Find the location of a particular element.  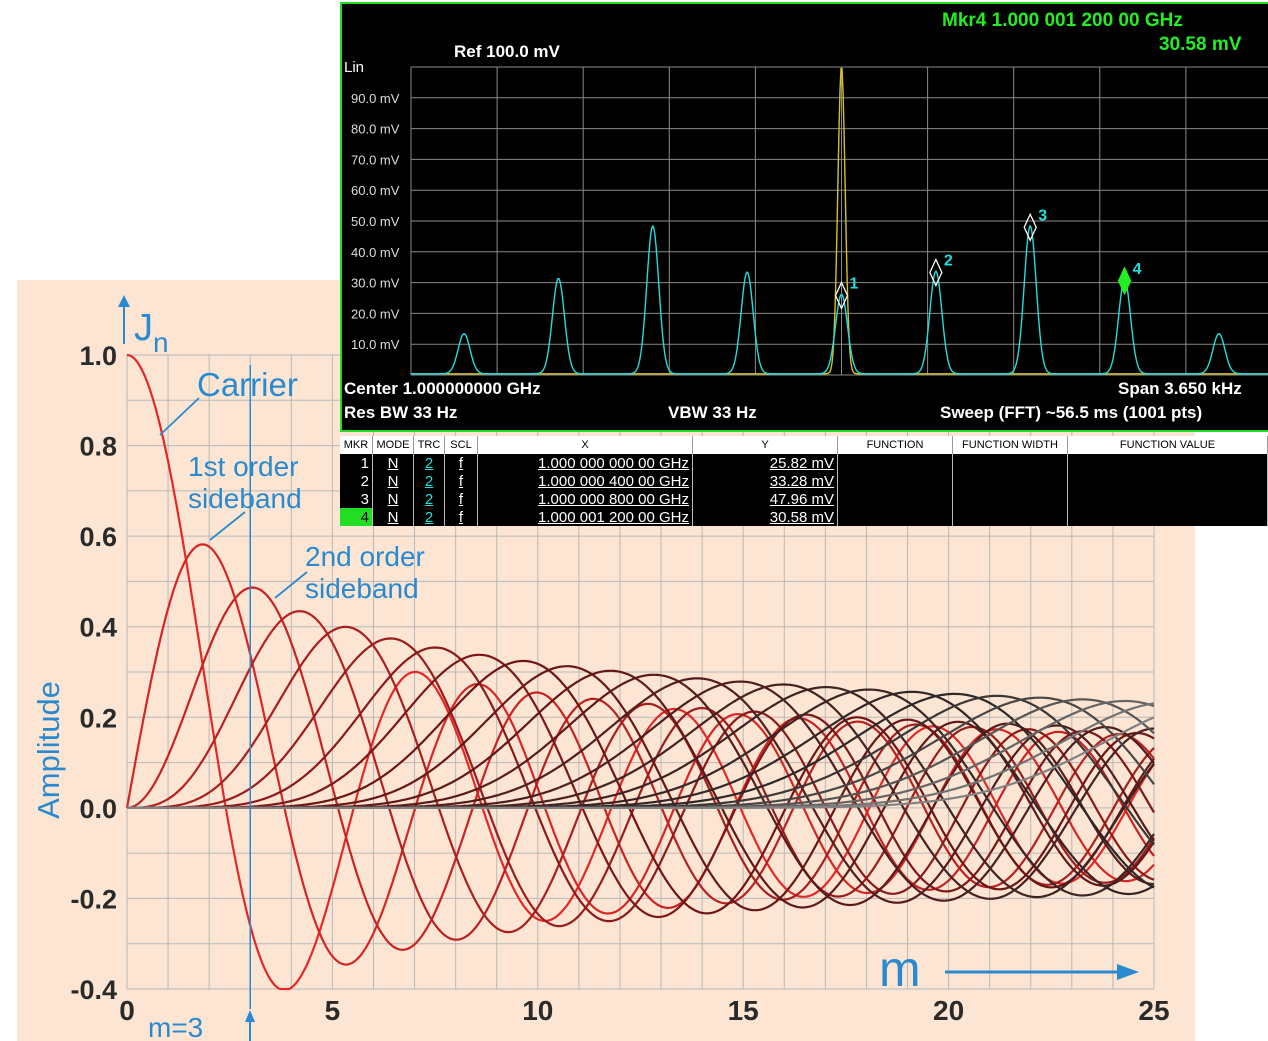

col-function-value: FUNCTION VALUE is located at coordinates (1167, 445).